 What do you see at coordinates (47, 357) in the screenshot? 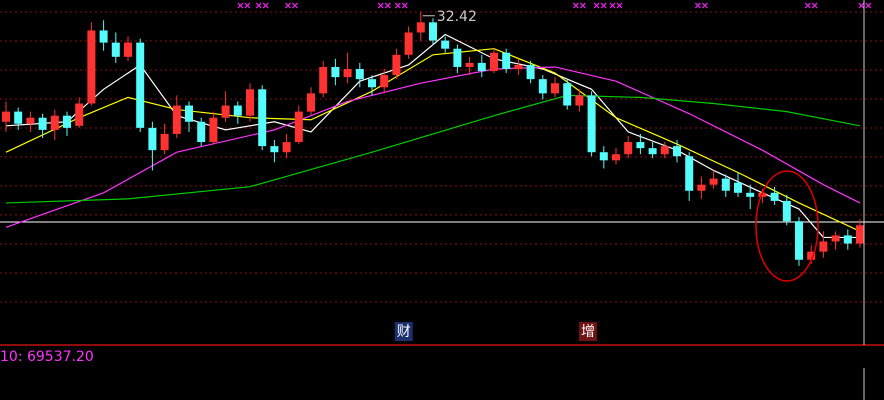
I see `sub-chart-label: 10: 69537.20` at bounding box center [47, 357].